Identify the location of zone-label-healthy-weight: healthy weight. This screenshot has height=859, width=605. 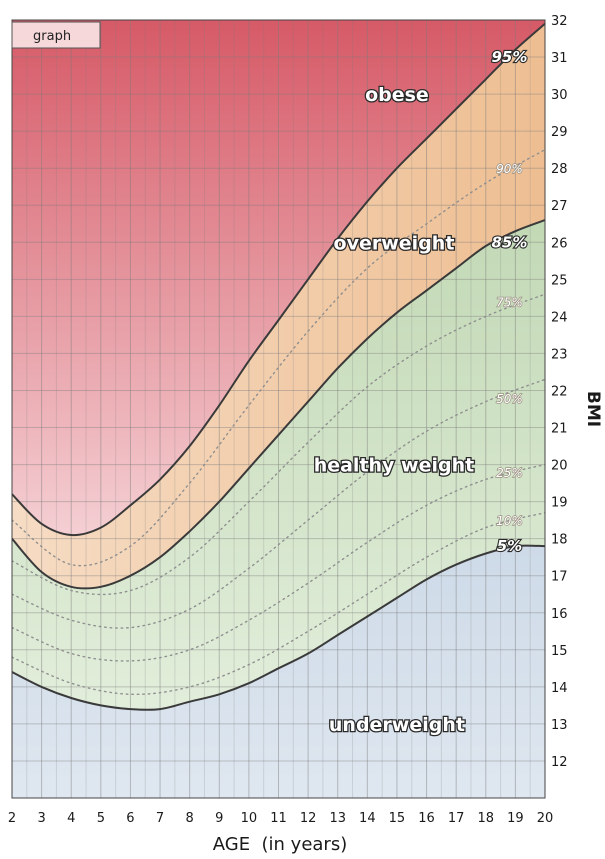
(394, 466).